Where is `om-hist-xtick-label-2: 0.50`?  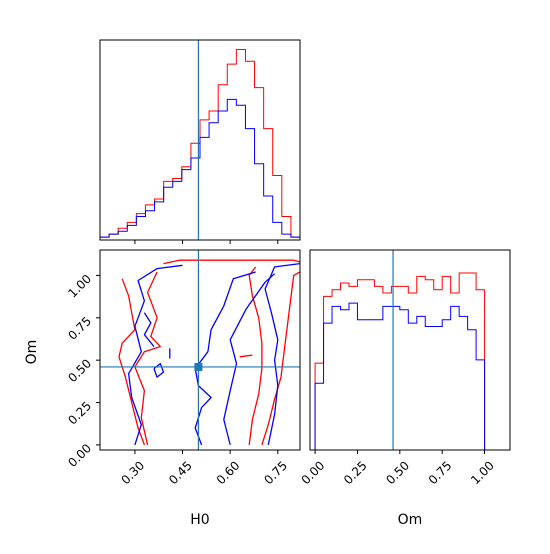 om-hist-xtick-label-2: 0.50 is located at coordinates (397, 472).